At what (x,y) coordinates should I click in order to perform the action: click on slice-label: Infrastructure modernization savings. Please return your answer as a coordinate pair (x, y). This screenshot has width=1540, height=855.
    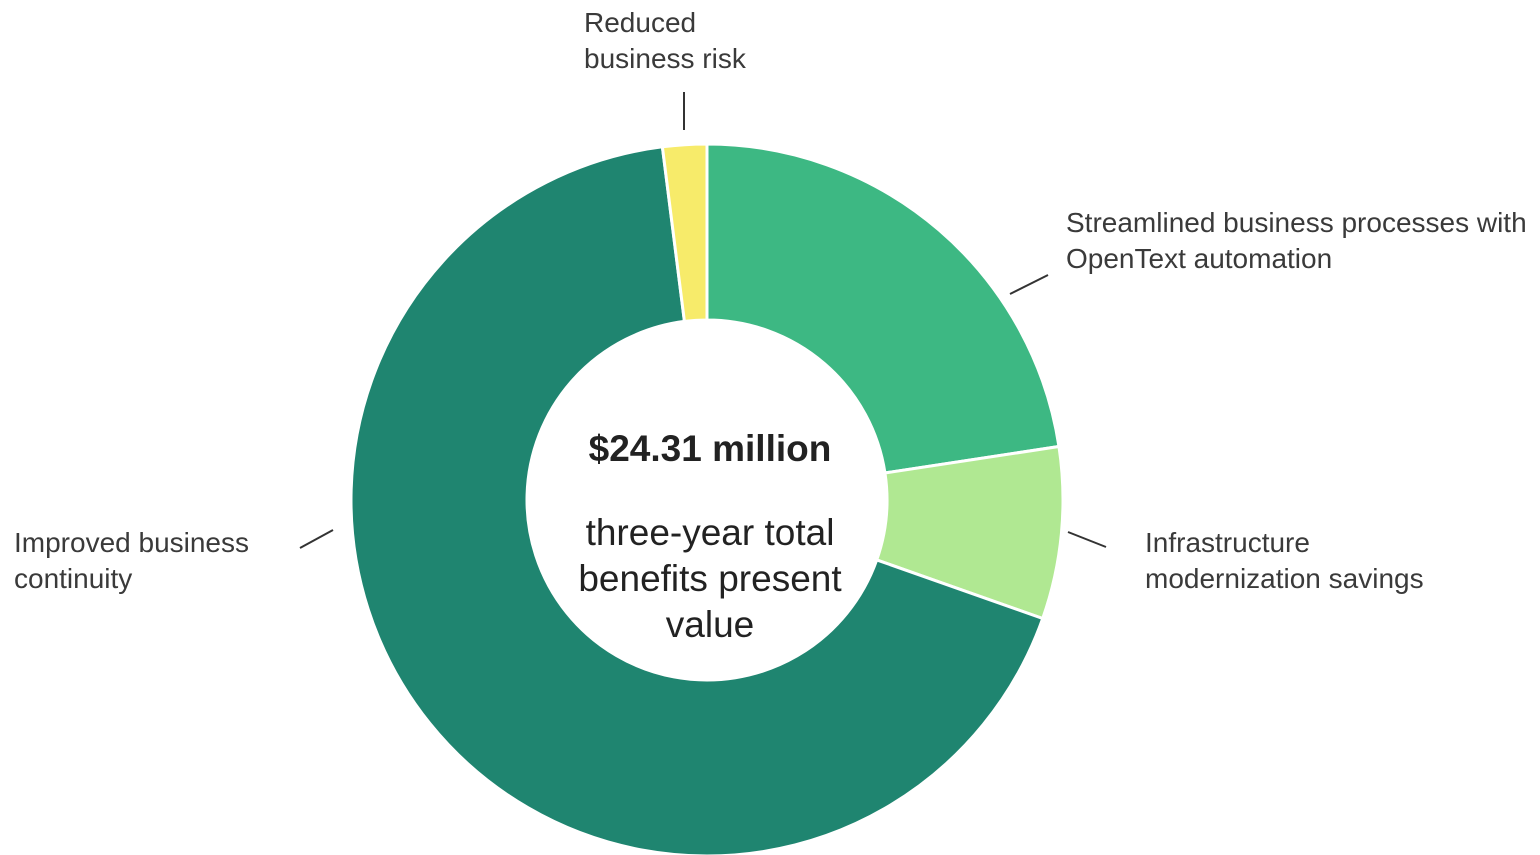
    Looking at the image, I should click on (1284, 560).